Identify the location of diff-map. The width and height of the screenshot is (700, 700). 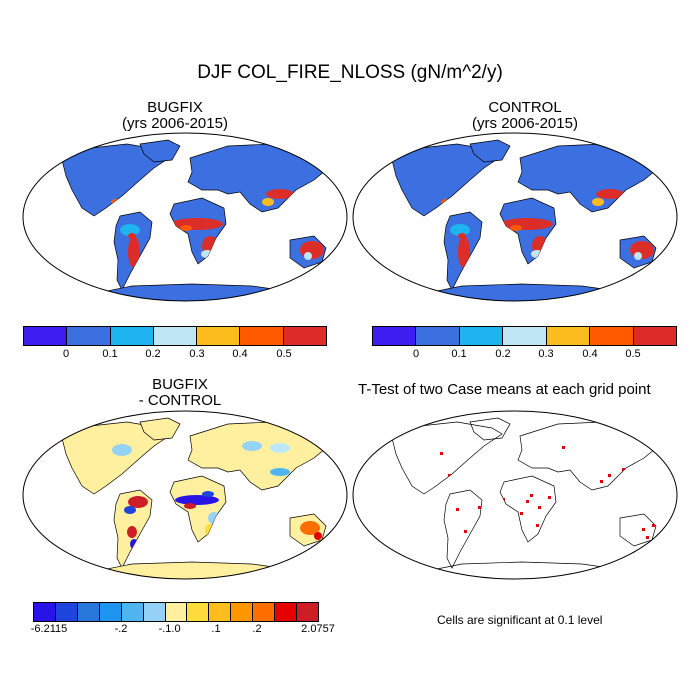
(185, 495).